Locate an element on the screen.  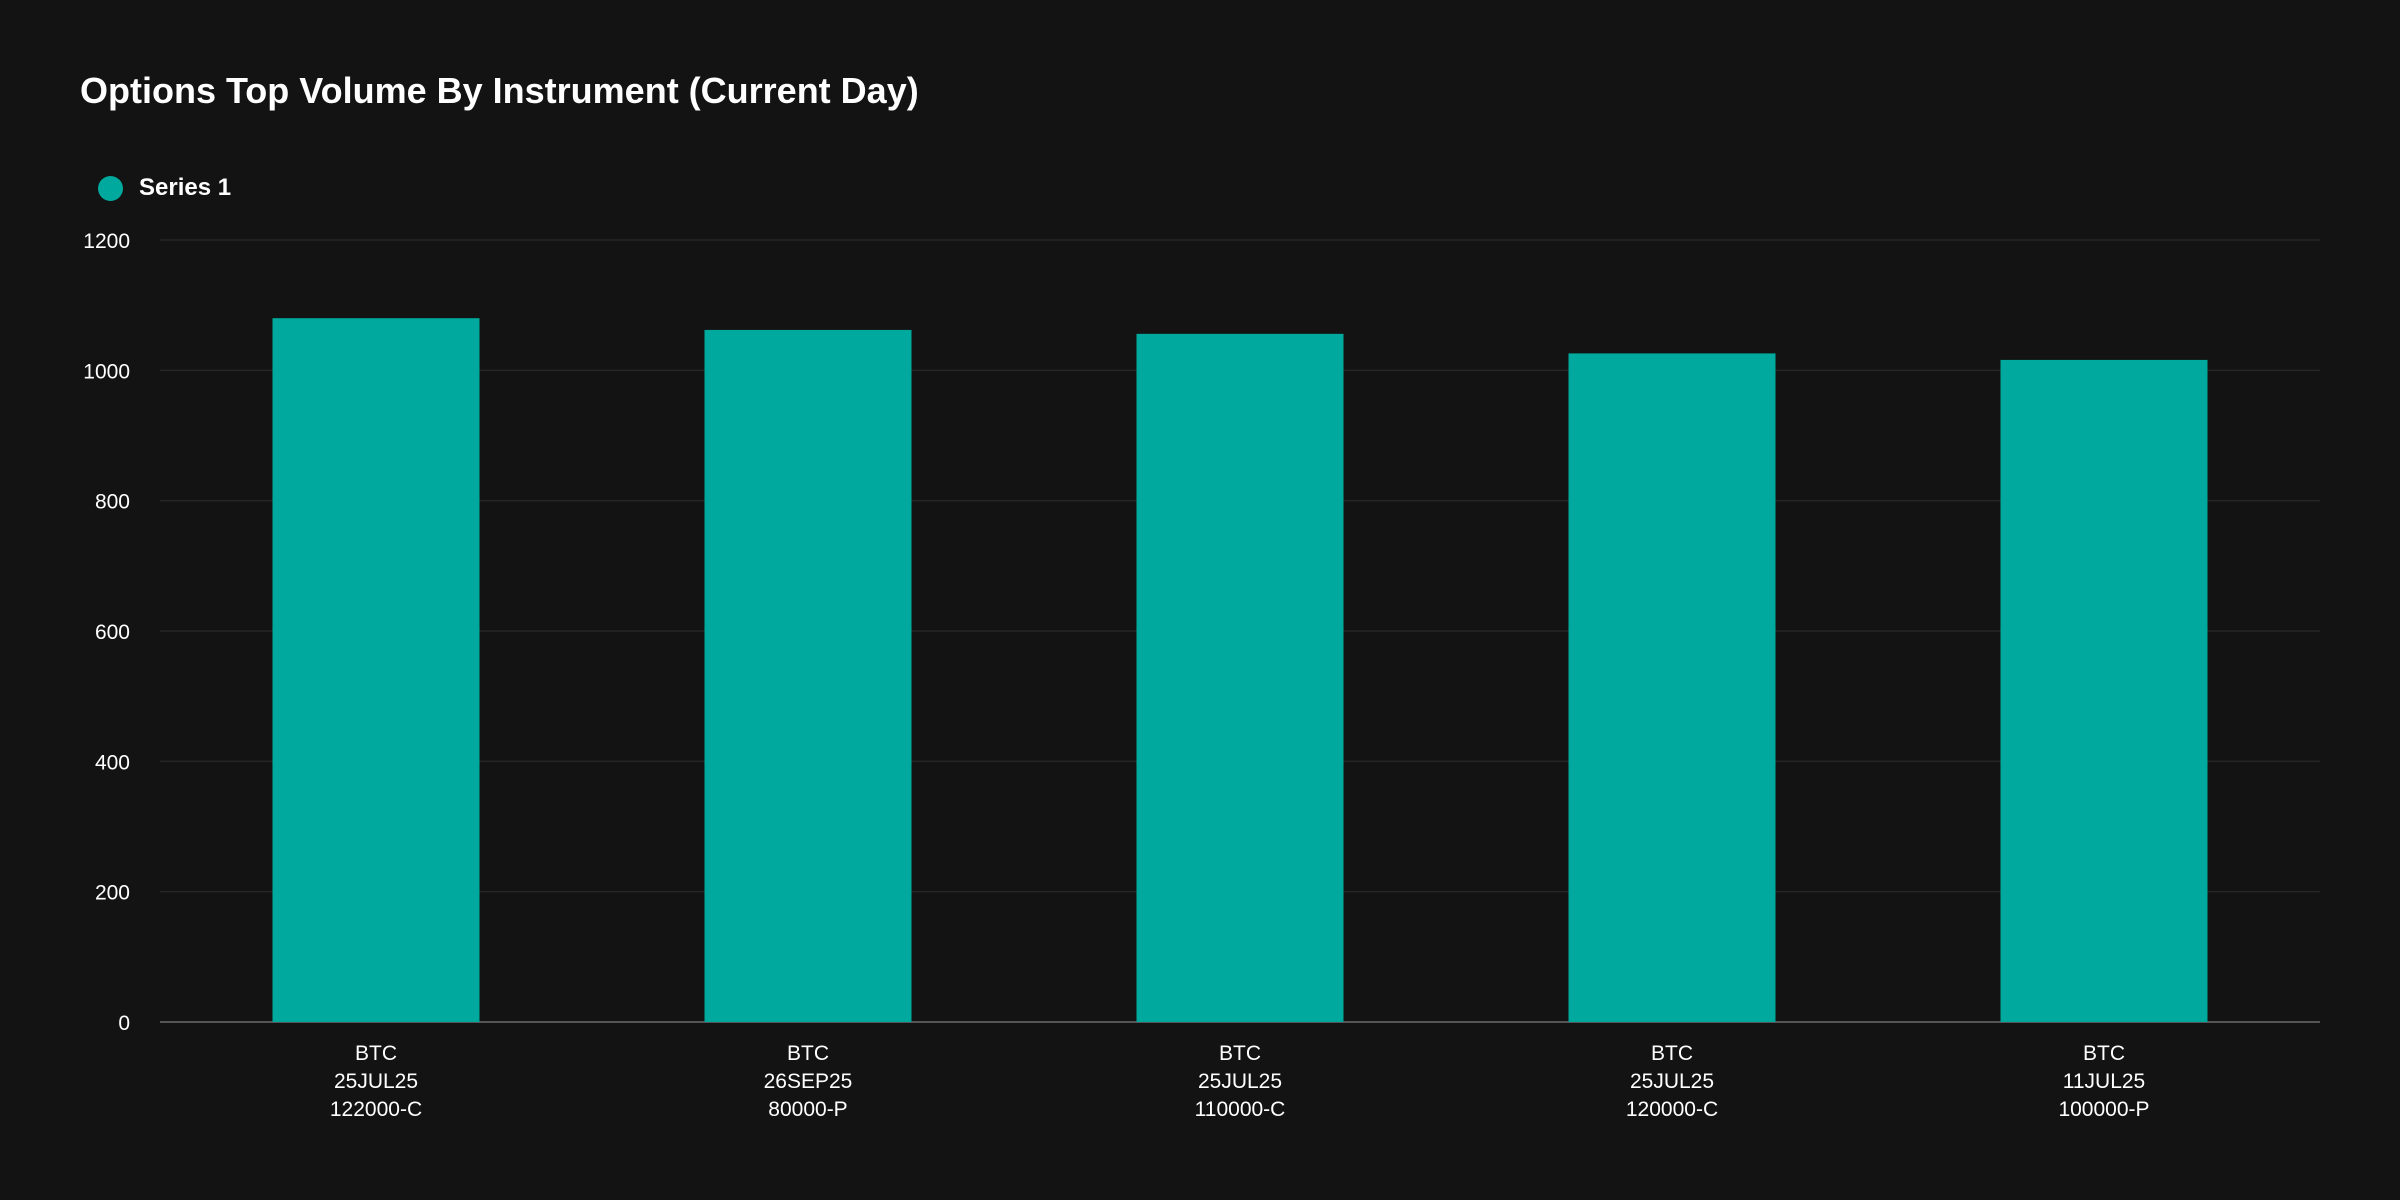
legend-swatch is located at coordinates (110, 188).